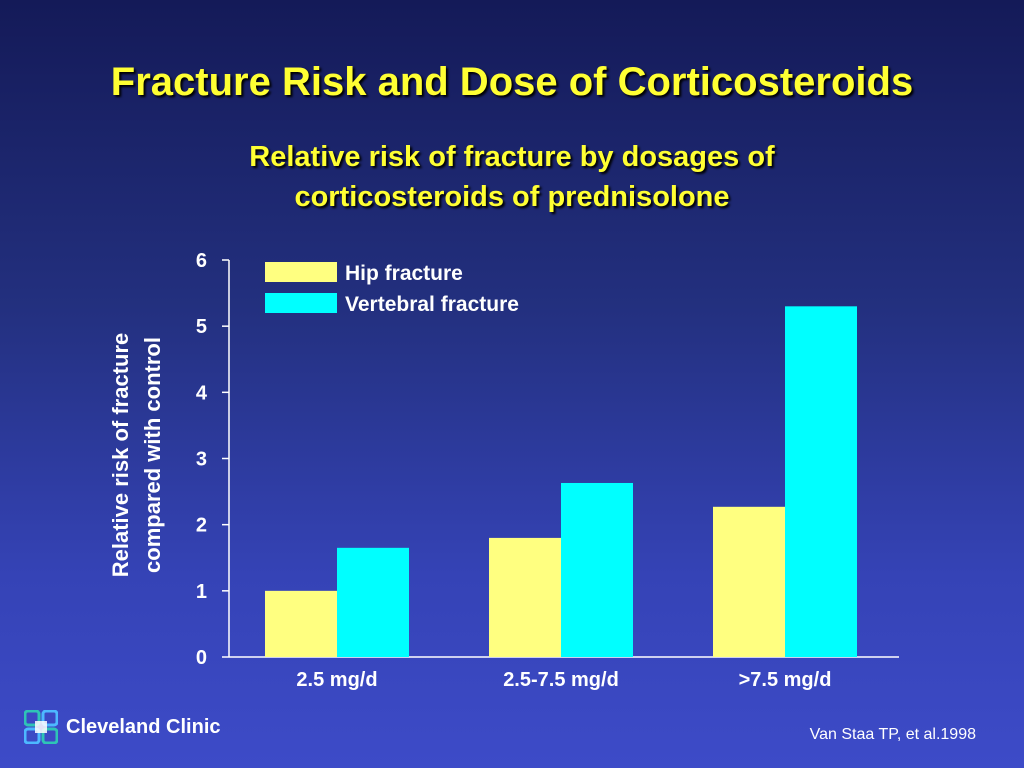  Describe the element at coordinates (201, 460) in the screenshot. I see `y-tick-label: 3` at that location.